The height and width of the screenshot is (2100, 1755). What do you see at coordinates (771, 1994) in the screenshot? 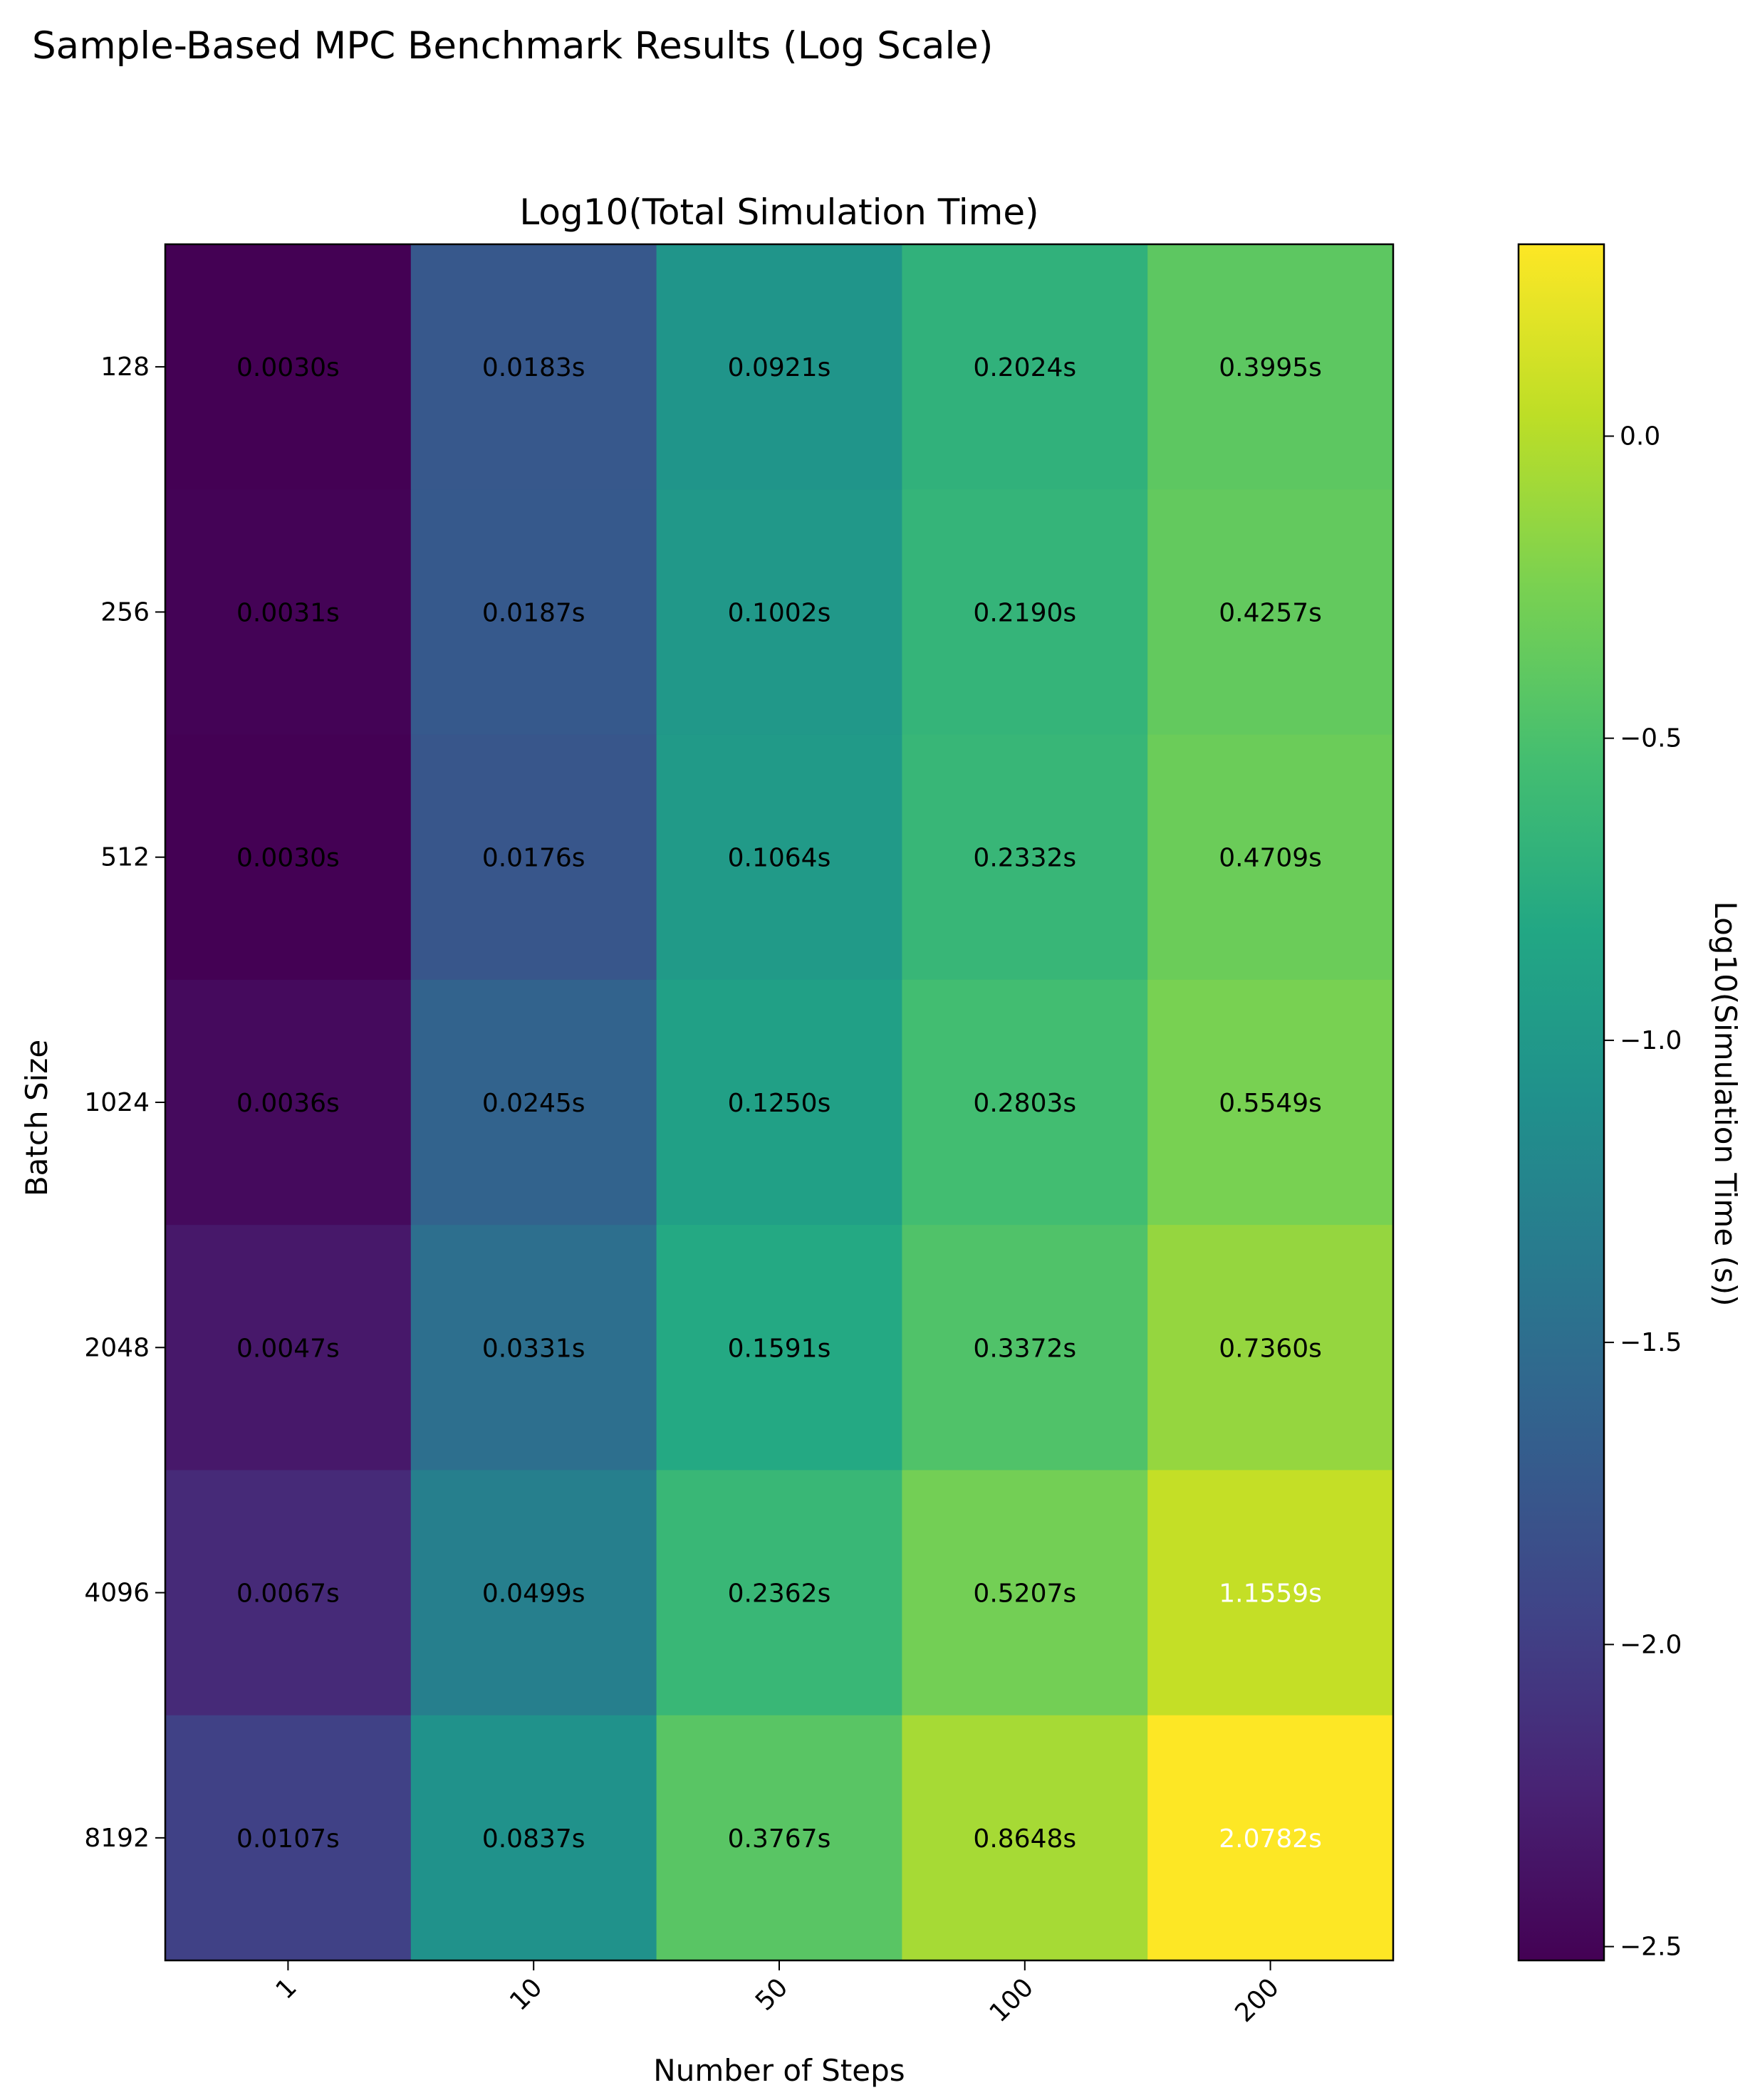
I see `x-tick-label: 50` at bounding box center [771, 1994].